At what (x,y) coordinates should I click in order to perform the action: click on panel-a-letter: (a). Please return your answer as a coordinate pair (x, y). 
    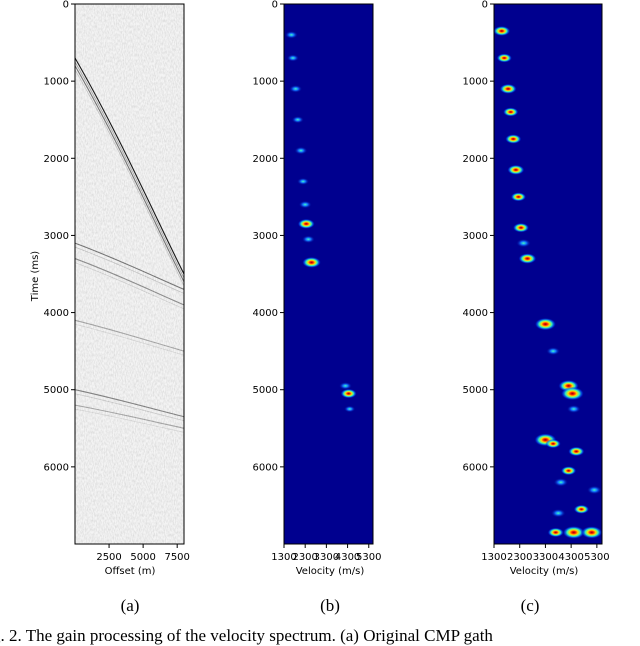
    Looking at the image, I should click on (130, 605).